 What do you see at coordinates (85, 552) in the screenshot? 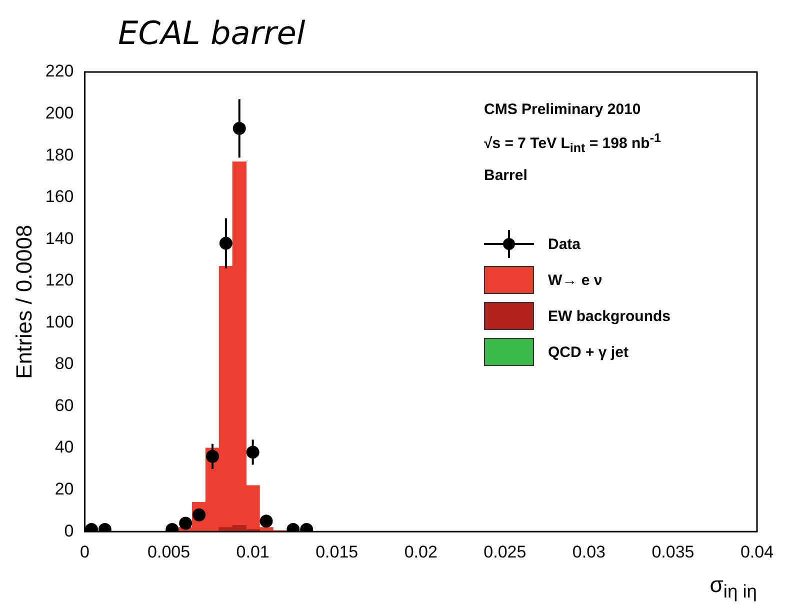
I see `x-tick-label: 0` at bounding box center [85, 552].